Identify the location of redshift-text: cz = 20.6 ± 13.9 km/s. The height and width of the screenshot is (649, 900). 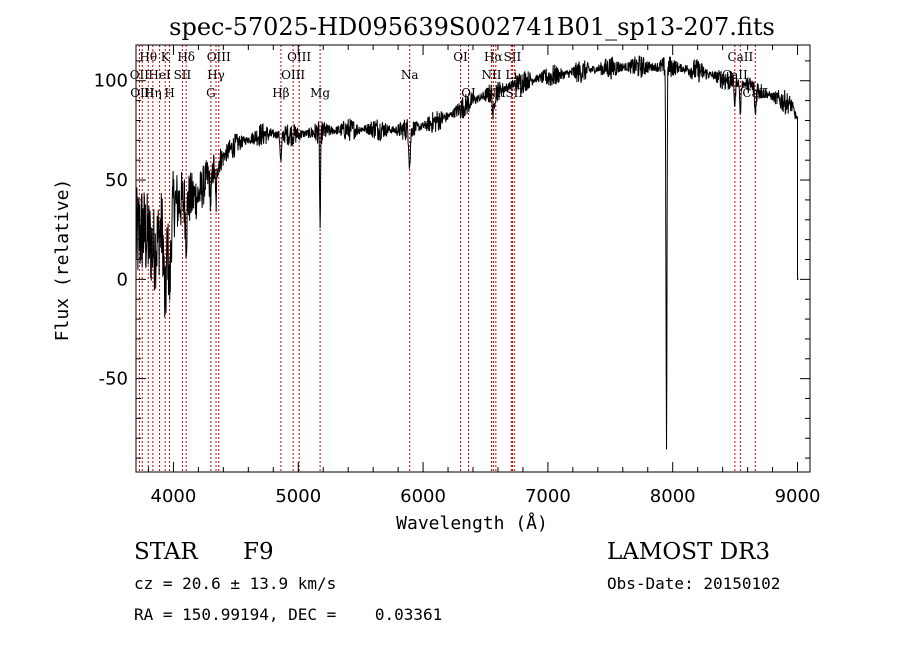
(235, 583).